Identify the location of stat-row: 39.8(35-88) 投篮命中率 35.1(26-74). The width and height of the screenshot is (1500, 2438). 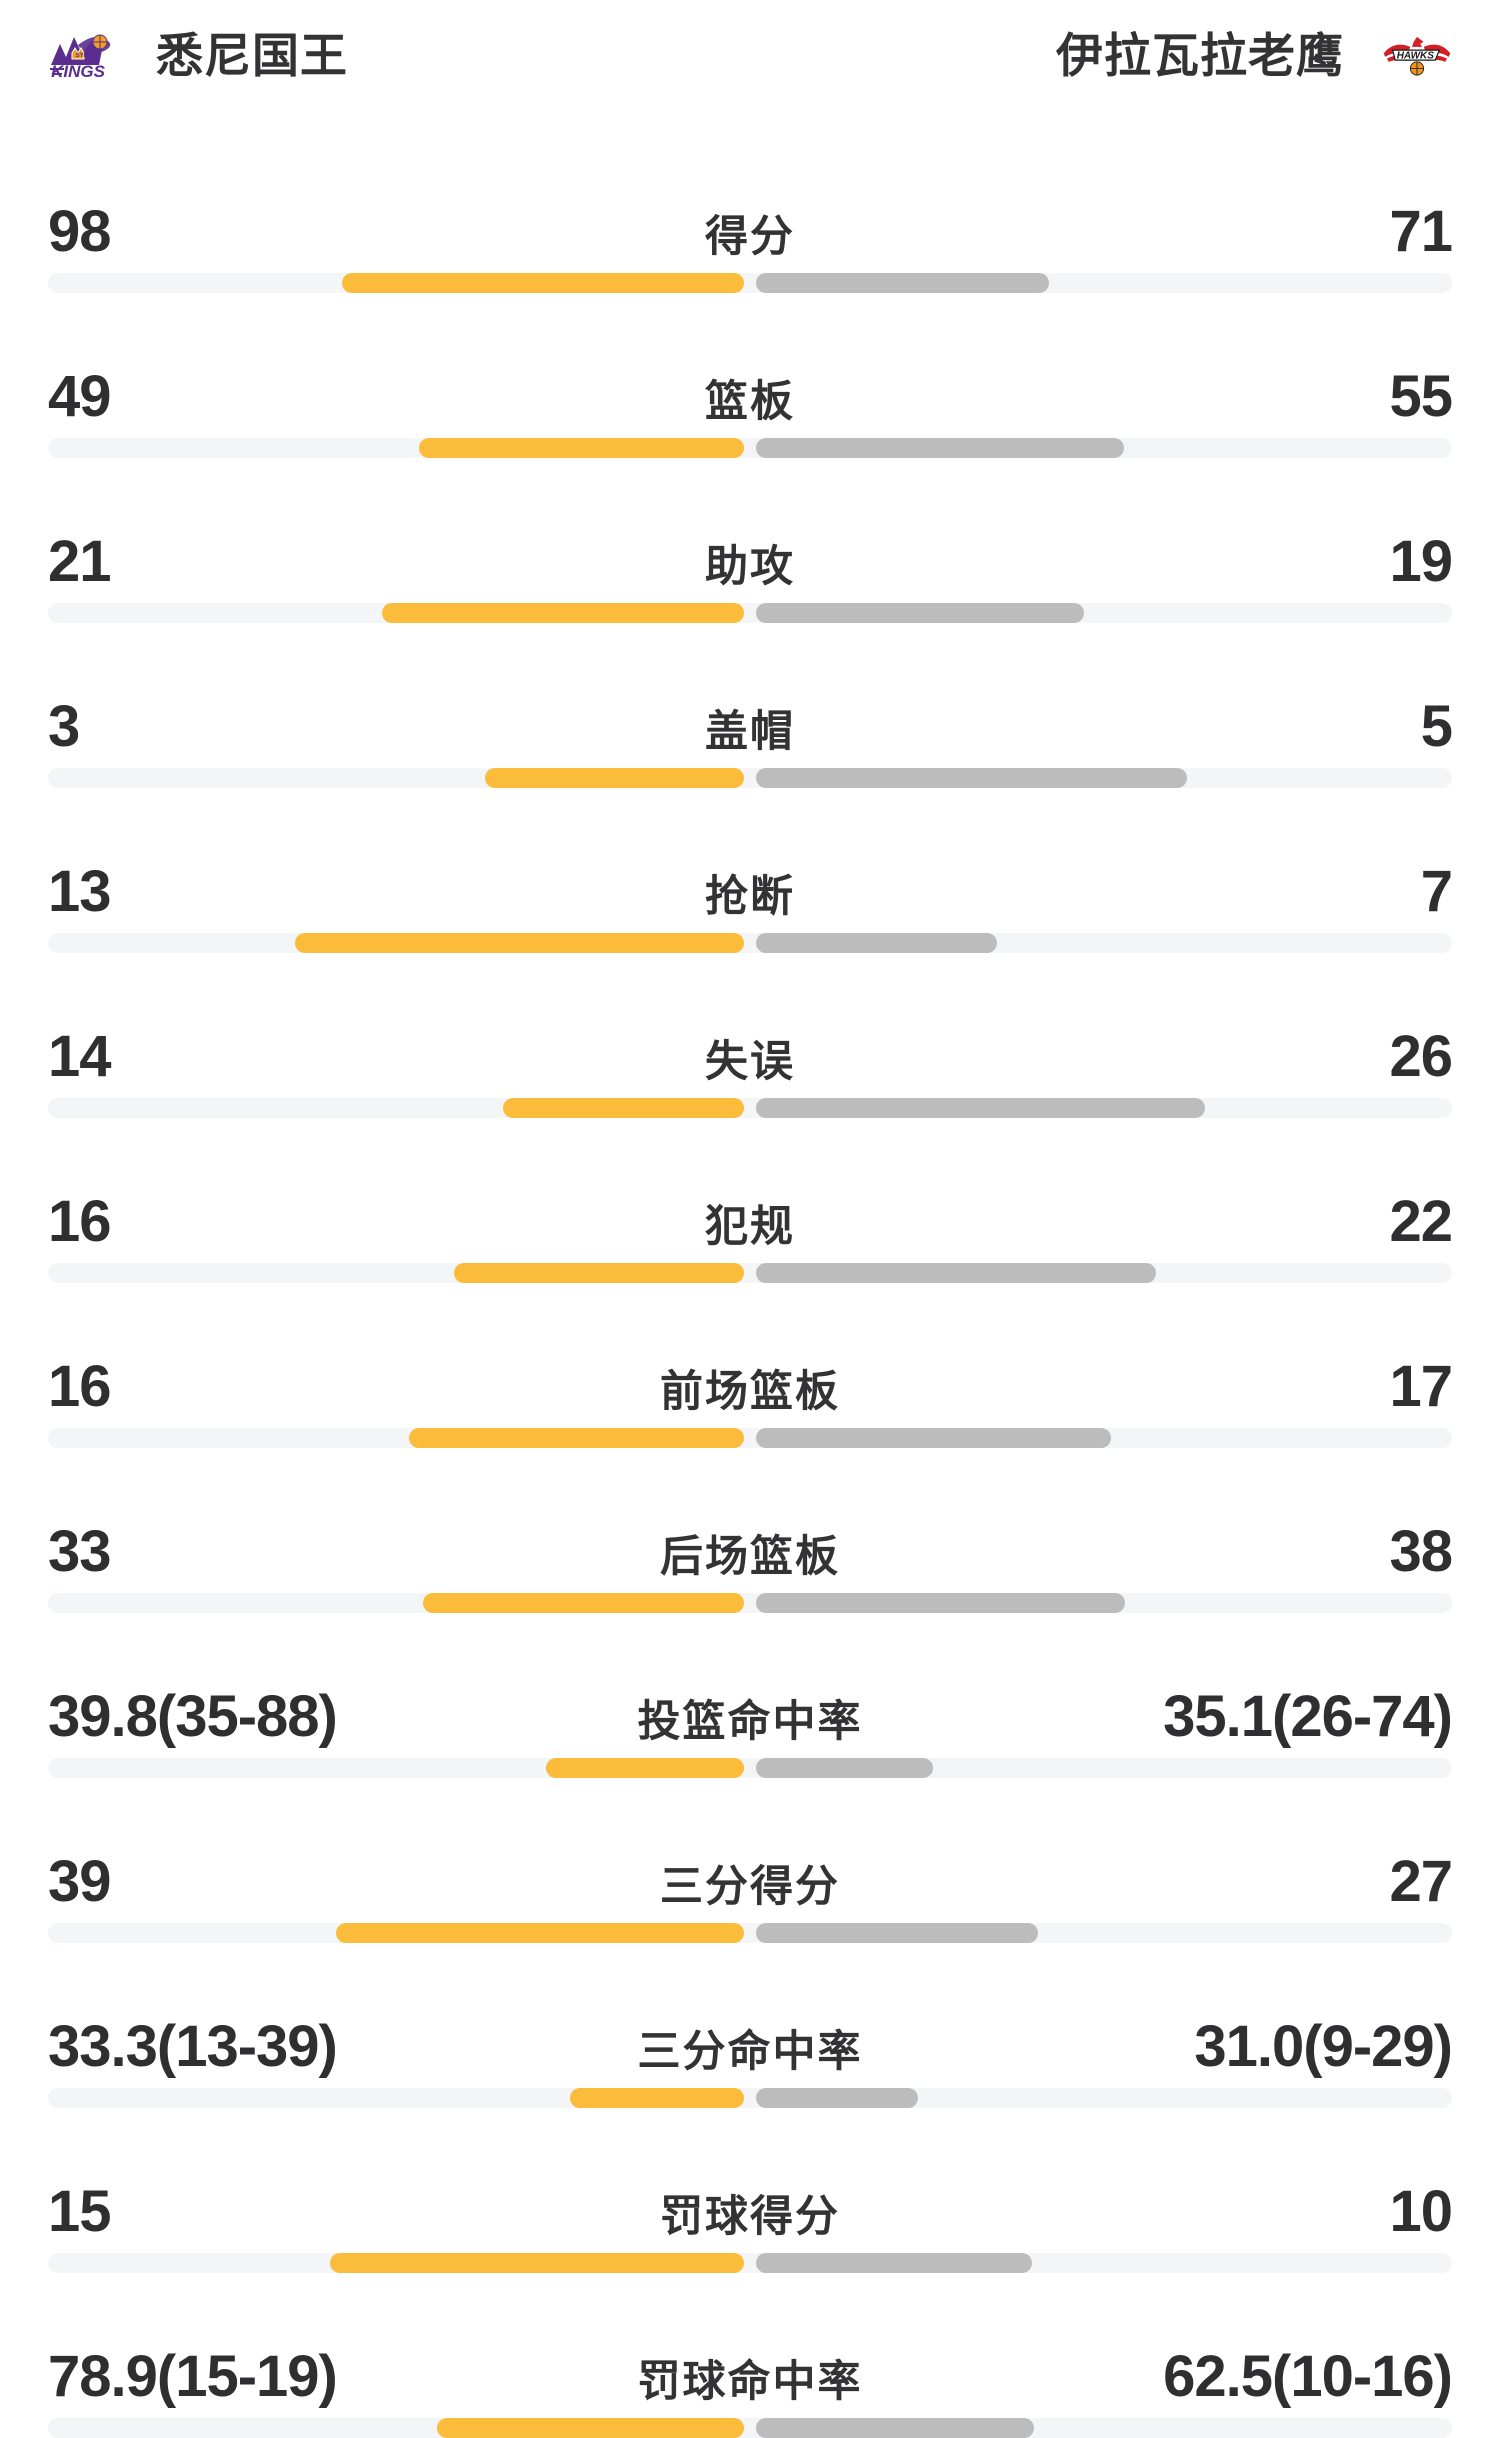
(750, 1731).